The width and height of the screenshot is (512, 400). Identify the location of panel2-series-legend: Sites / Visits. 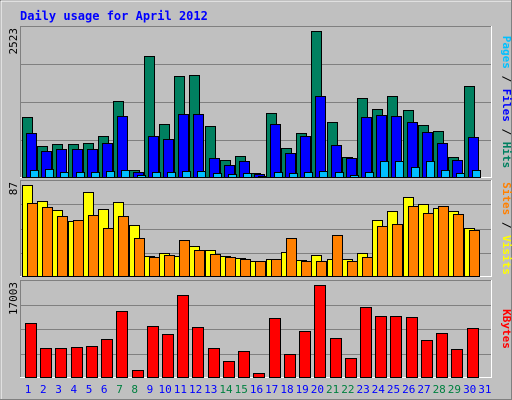
(506, 228).